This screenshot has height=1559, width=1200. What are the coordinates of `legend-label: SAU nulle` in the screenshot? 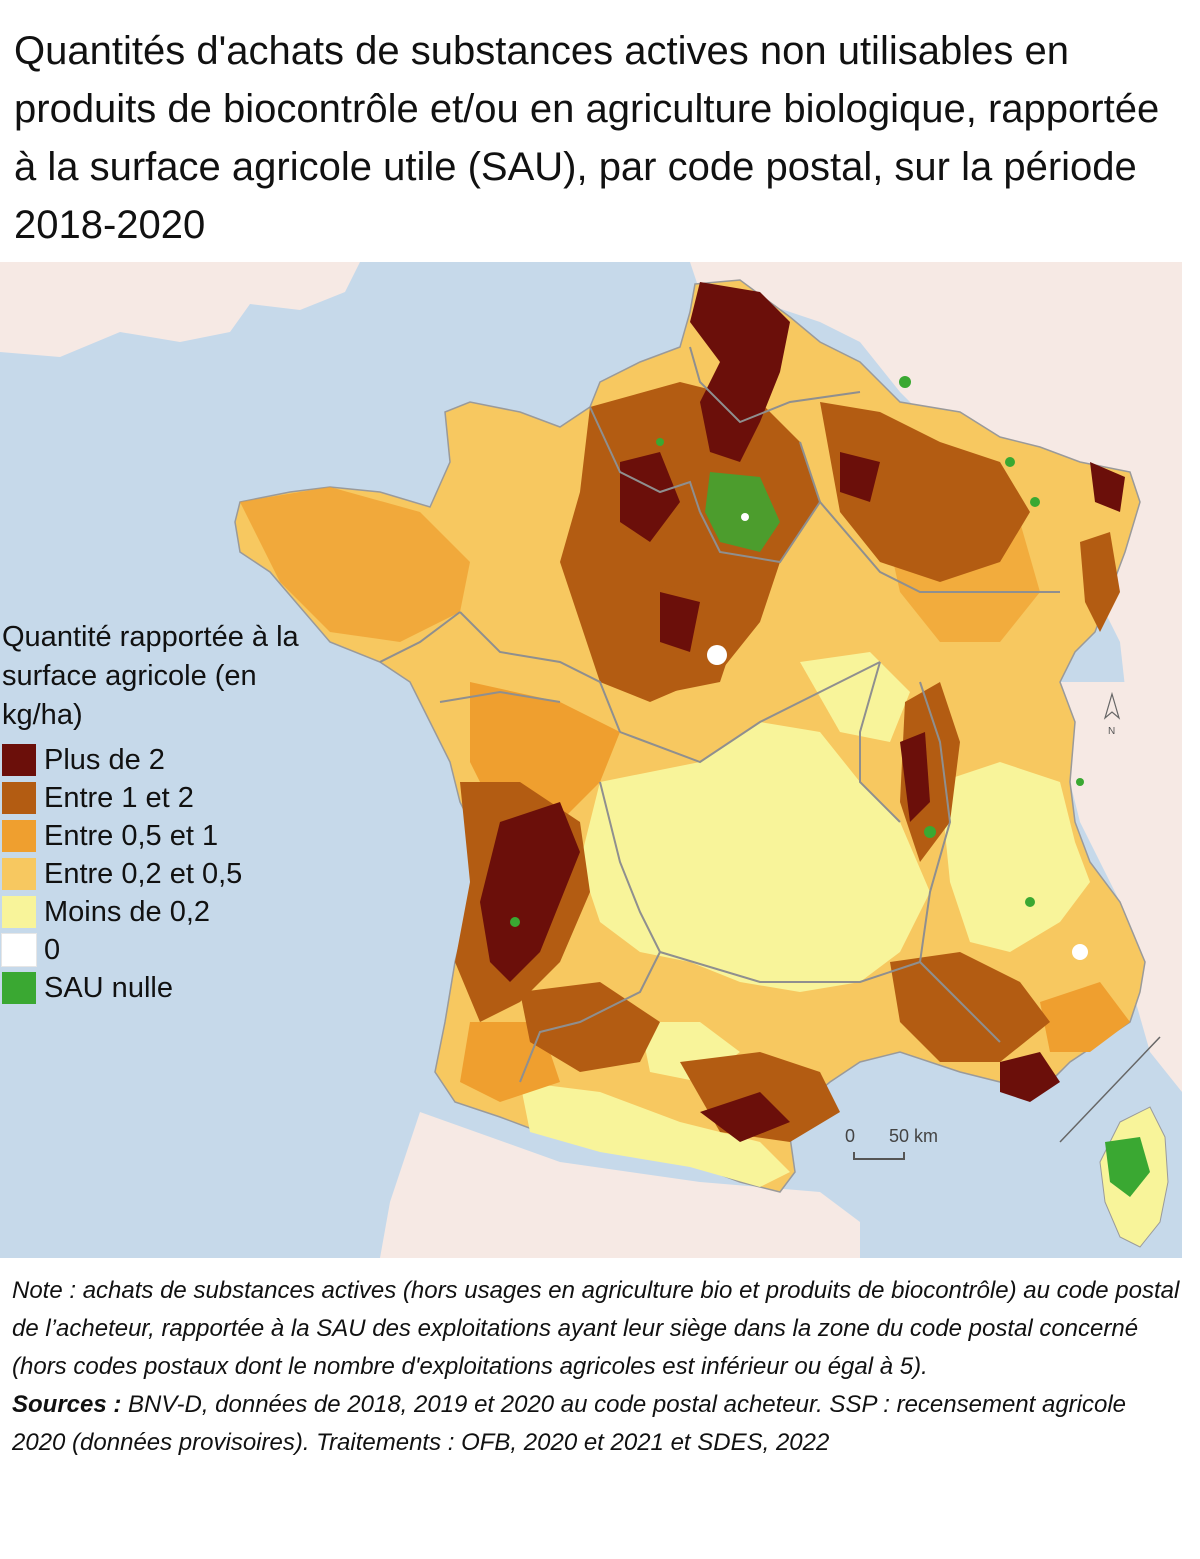 It's located at (108, 987).